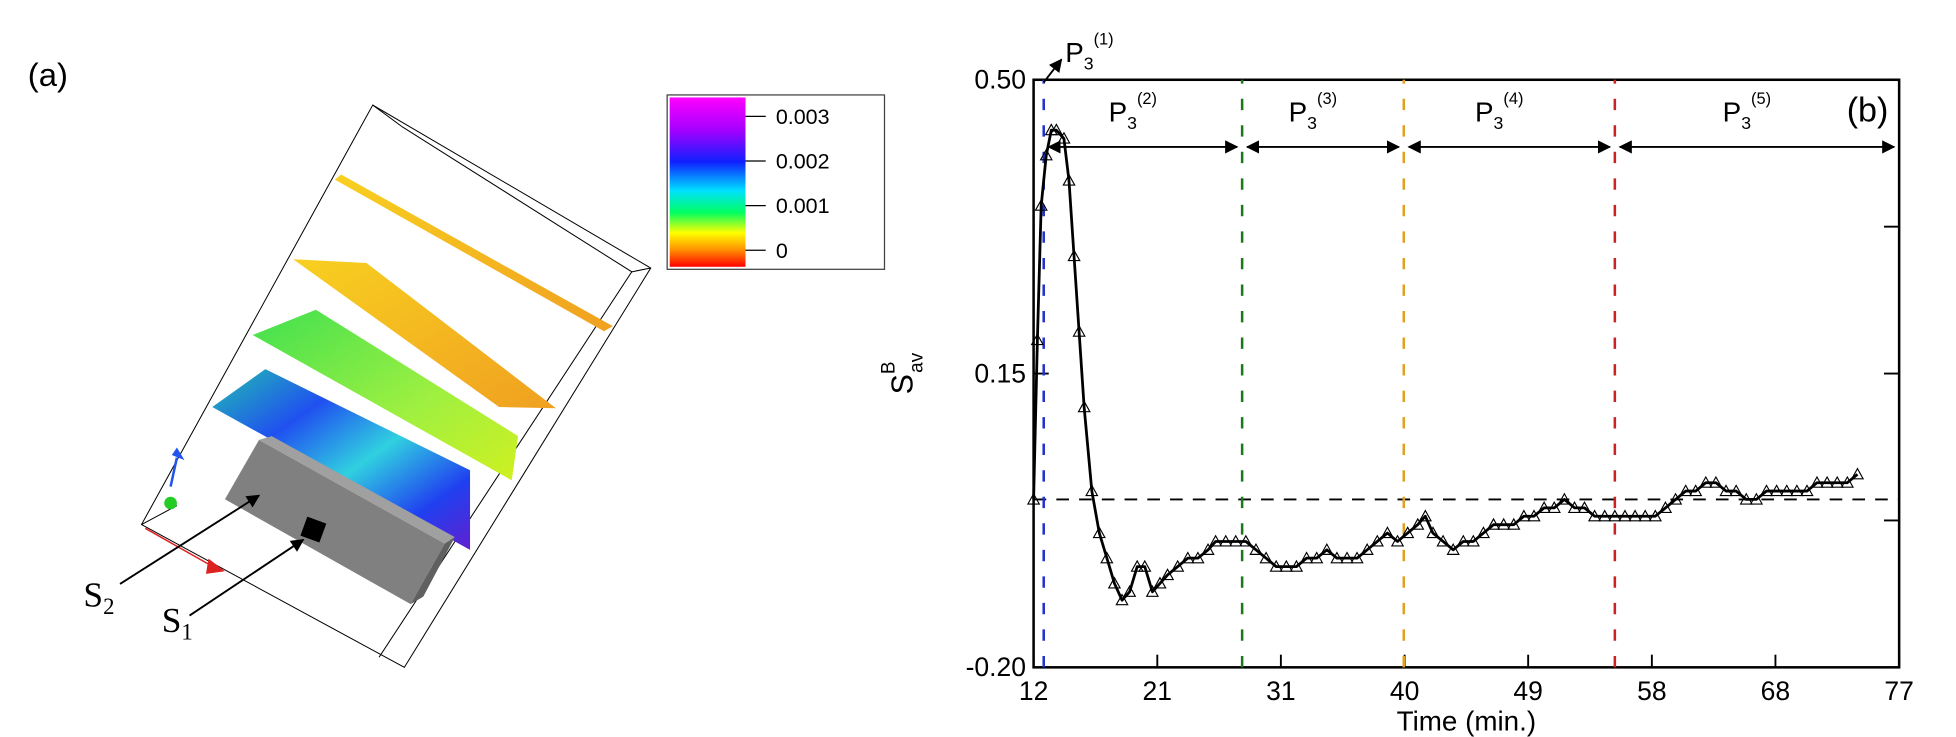 Image resolution: width=1956 pixels, height=737 pixels. I want to click on x-tick-label: 31, so click(1281, 691).